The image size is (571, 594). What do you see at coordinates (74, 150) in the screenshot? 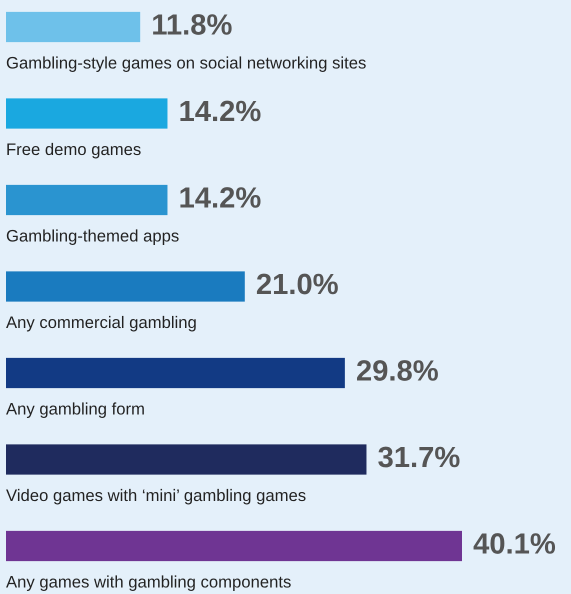
I see `y-tick-label: Free demo games` at bounding box center [74, 150].